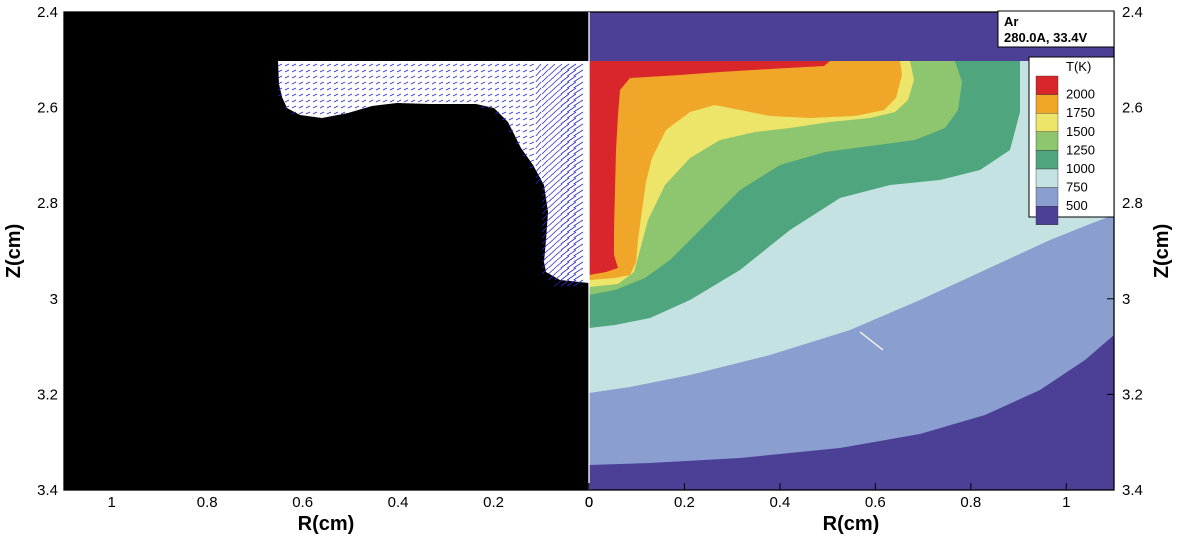  Describe the element at coordinates (589, 502) in the screenshot. I see `x-tick-label-left: 0` at that location.